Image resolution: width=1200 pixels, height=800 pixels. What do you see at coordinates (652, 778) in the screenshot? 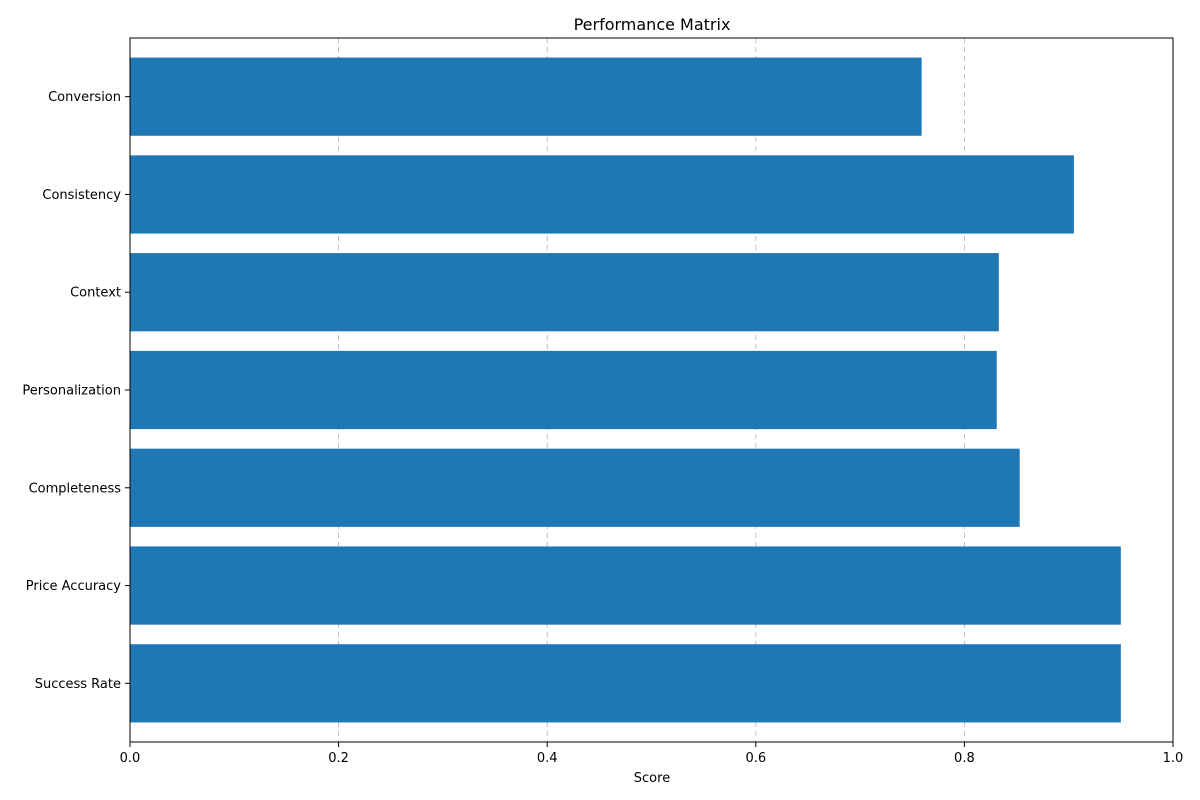
I see `x-axis-title: Score` at bounding box center [652, 778].